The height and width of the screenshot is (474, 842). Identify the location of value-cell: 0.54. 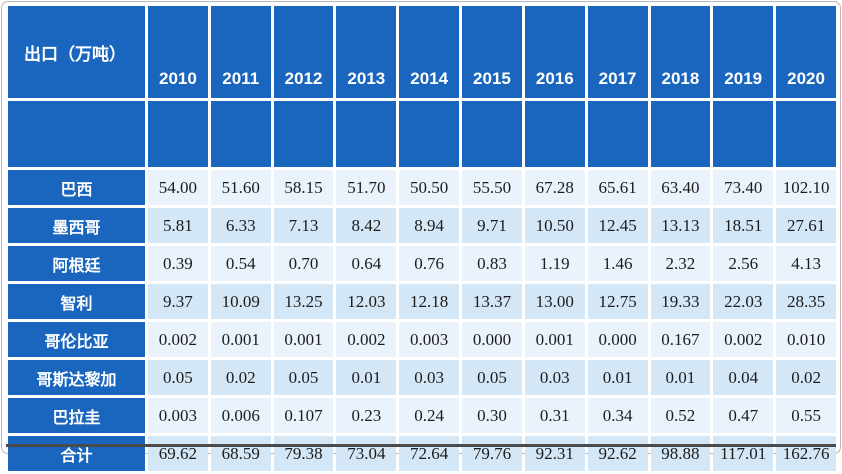
(240, 263).